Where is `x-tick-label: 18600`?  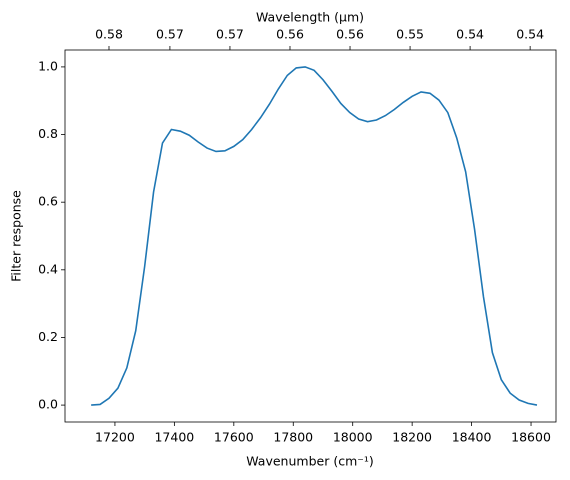
x-tick-label: 18600 is located at coordinates (531, 437).